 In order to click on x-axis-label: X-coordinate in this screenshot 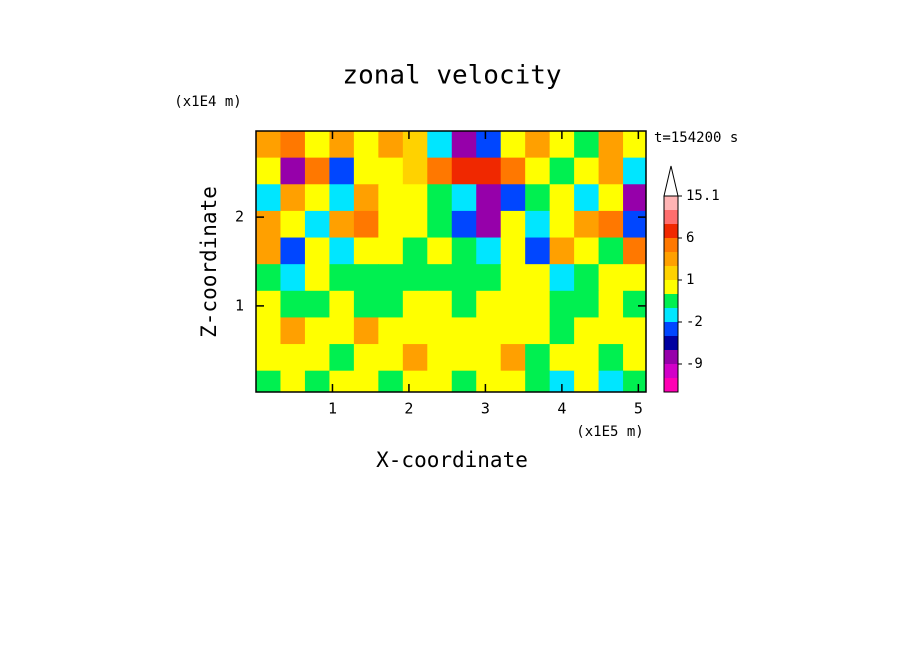, I will do `click(452, 460)`.